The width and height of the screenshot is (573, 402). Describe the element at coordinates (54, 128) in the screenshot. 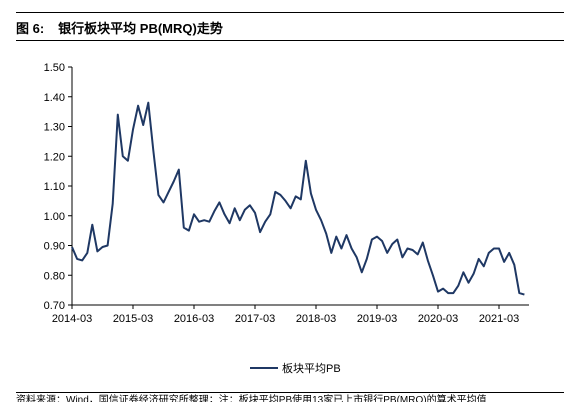

I see `y-tick-label: 1.30` at that location.